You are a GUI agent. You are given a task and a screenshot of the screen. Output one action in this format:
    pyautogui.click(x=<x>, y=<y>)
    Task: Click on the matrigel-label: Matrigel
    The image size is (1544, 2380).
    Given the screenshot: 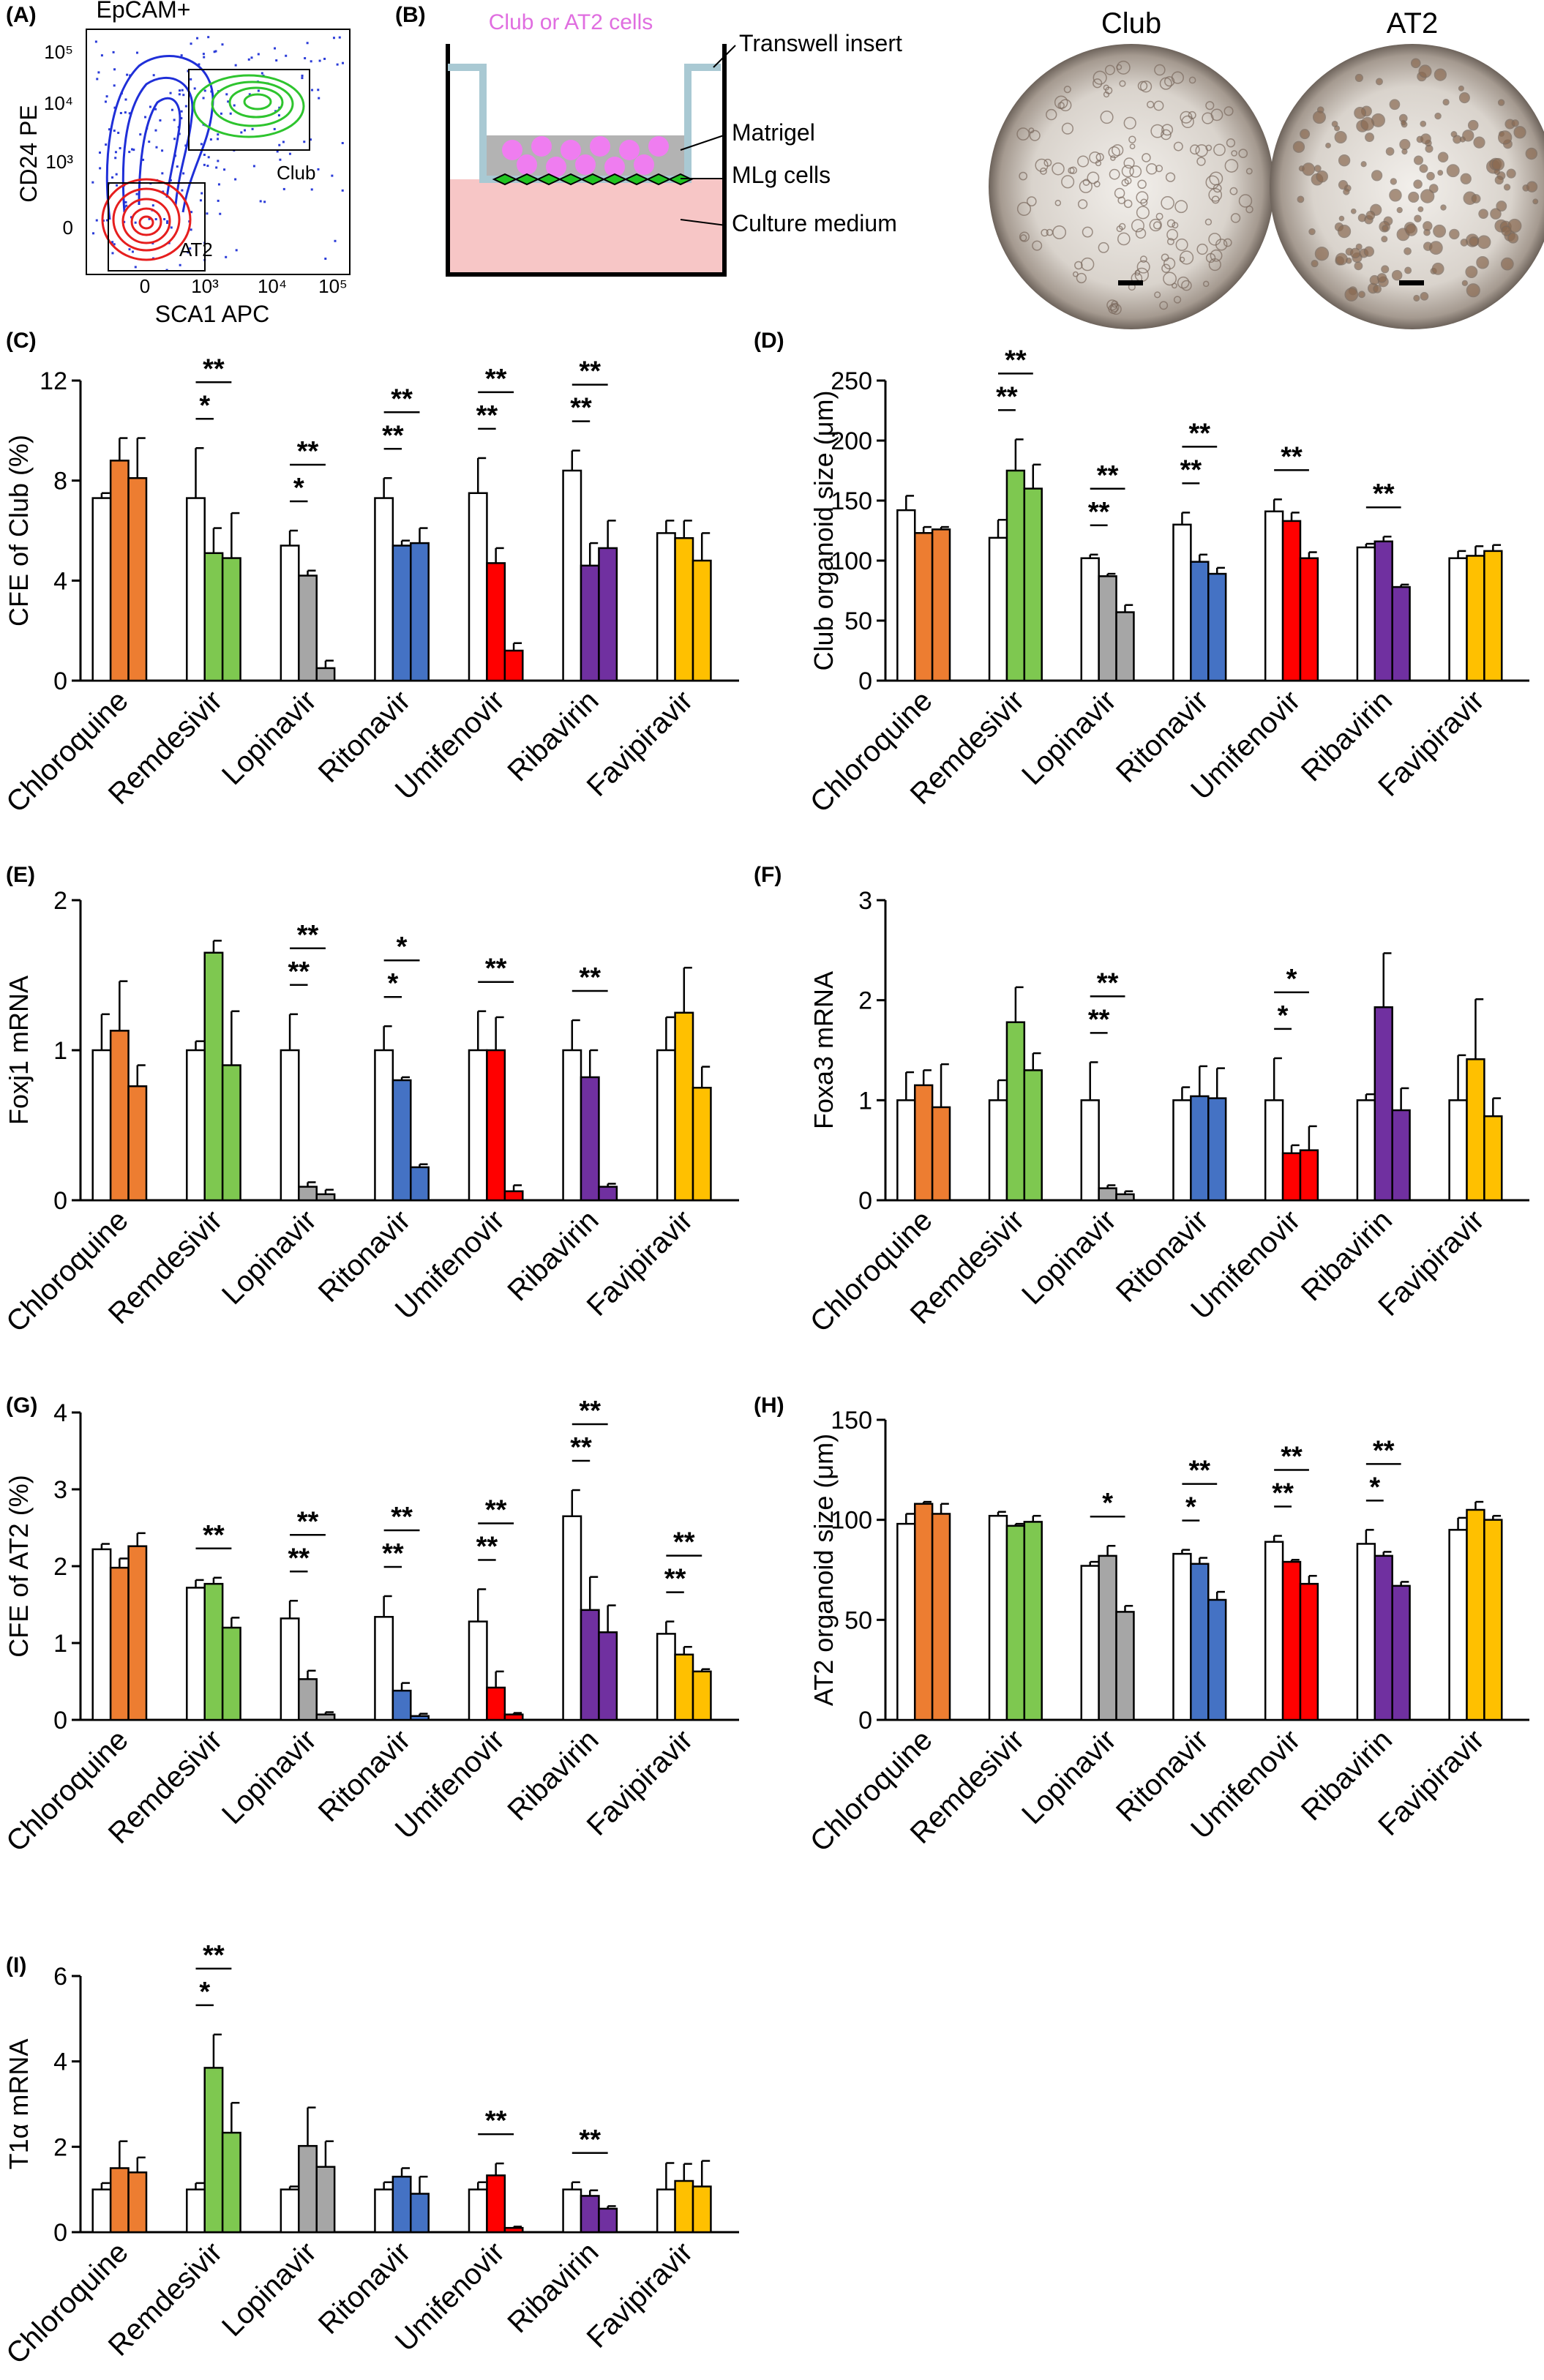 What is the action you would take?
    pyautogui.click(x=773, y=132)
    